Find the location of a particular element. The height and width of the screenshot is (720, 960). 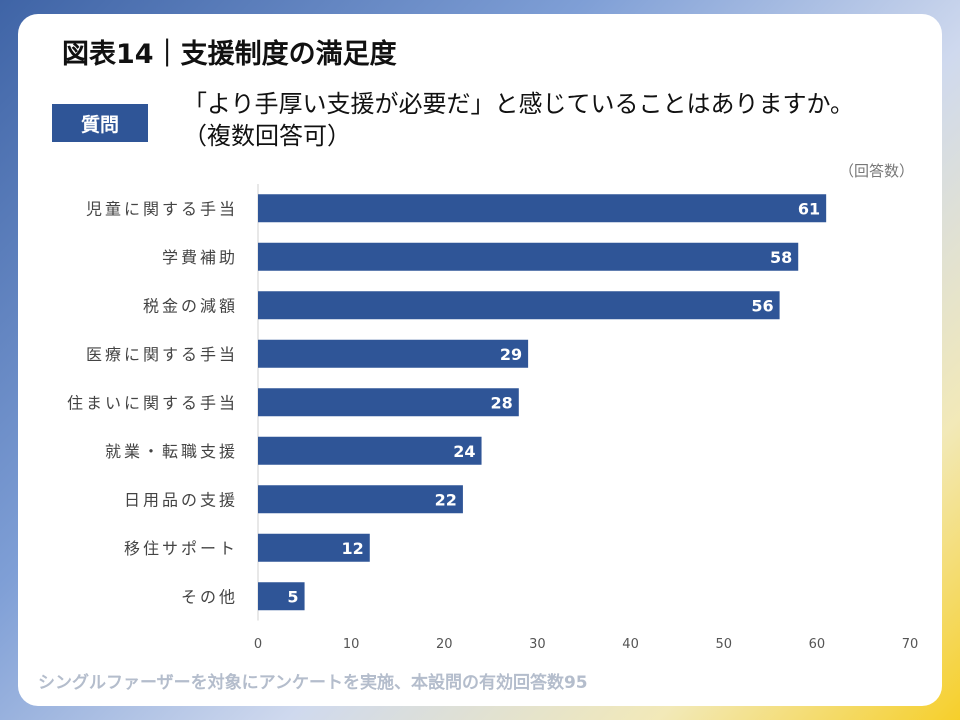

category-label: 学費補助 is located at coordinates (200, 257).